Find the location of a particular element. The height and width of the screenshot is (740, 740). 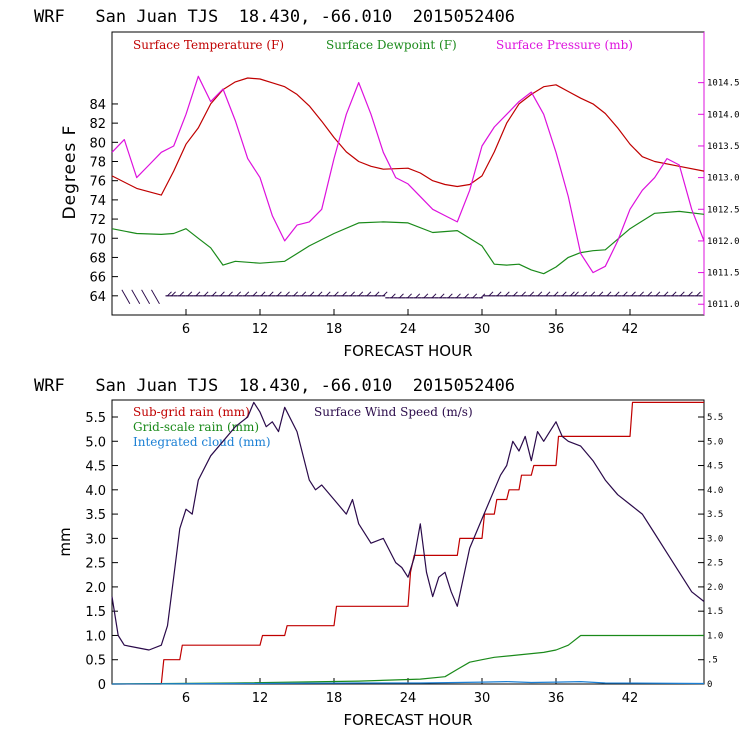

y-tick-label: 3.5 is located at coordinates (95, 515).